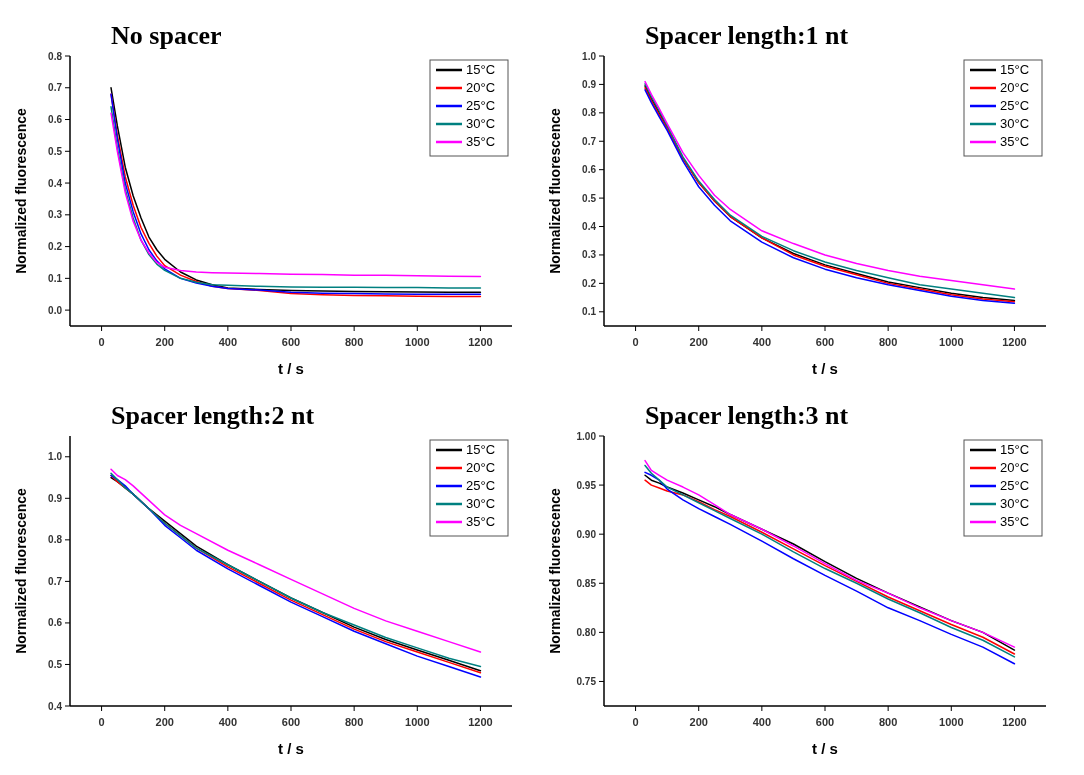 This screenshot has height=775, width=1084. I want to click on y-tick-label: 0.0, so click(55, 310).